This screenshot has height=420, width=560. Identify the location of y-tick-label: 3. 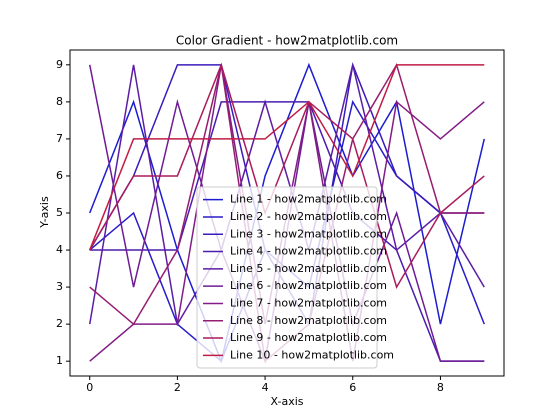
(59, 286).